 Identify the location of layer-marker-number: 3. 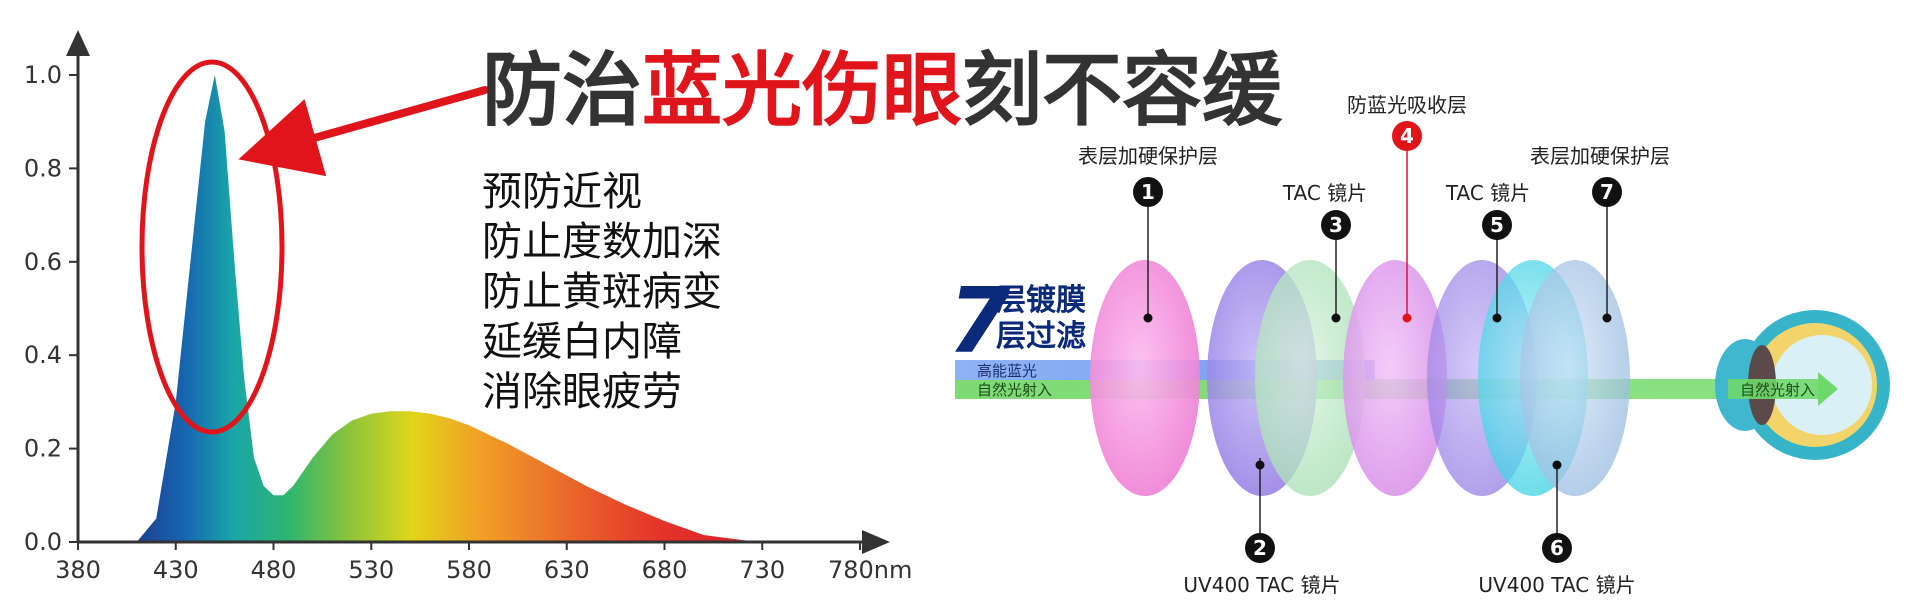
(1336, 225).